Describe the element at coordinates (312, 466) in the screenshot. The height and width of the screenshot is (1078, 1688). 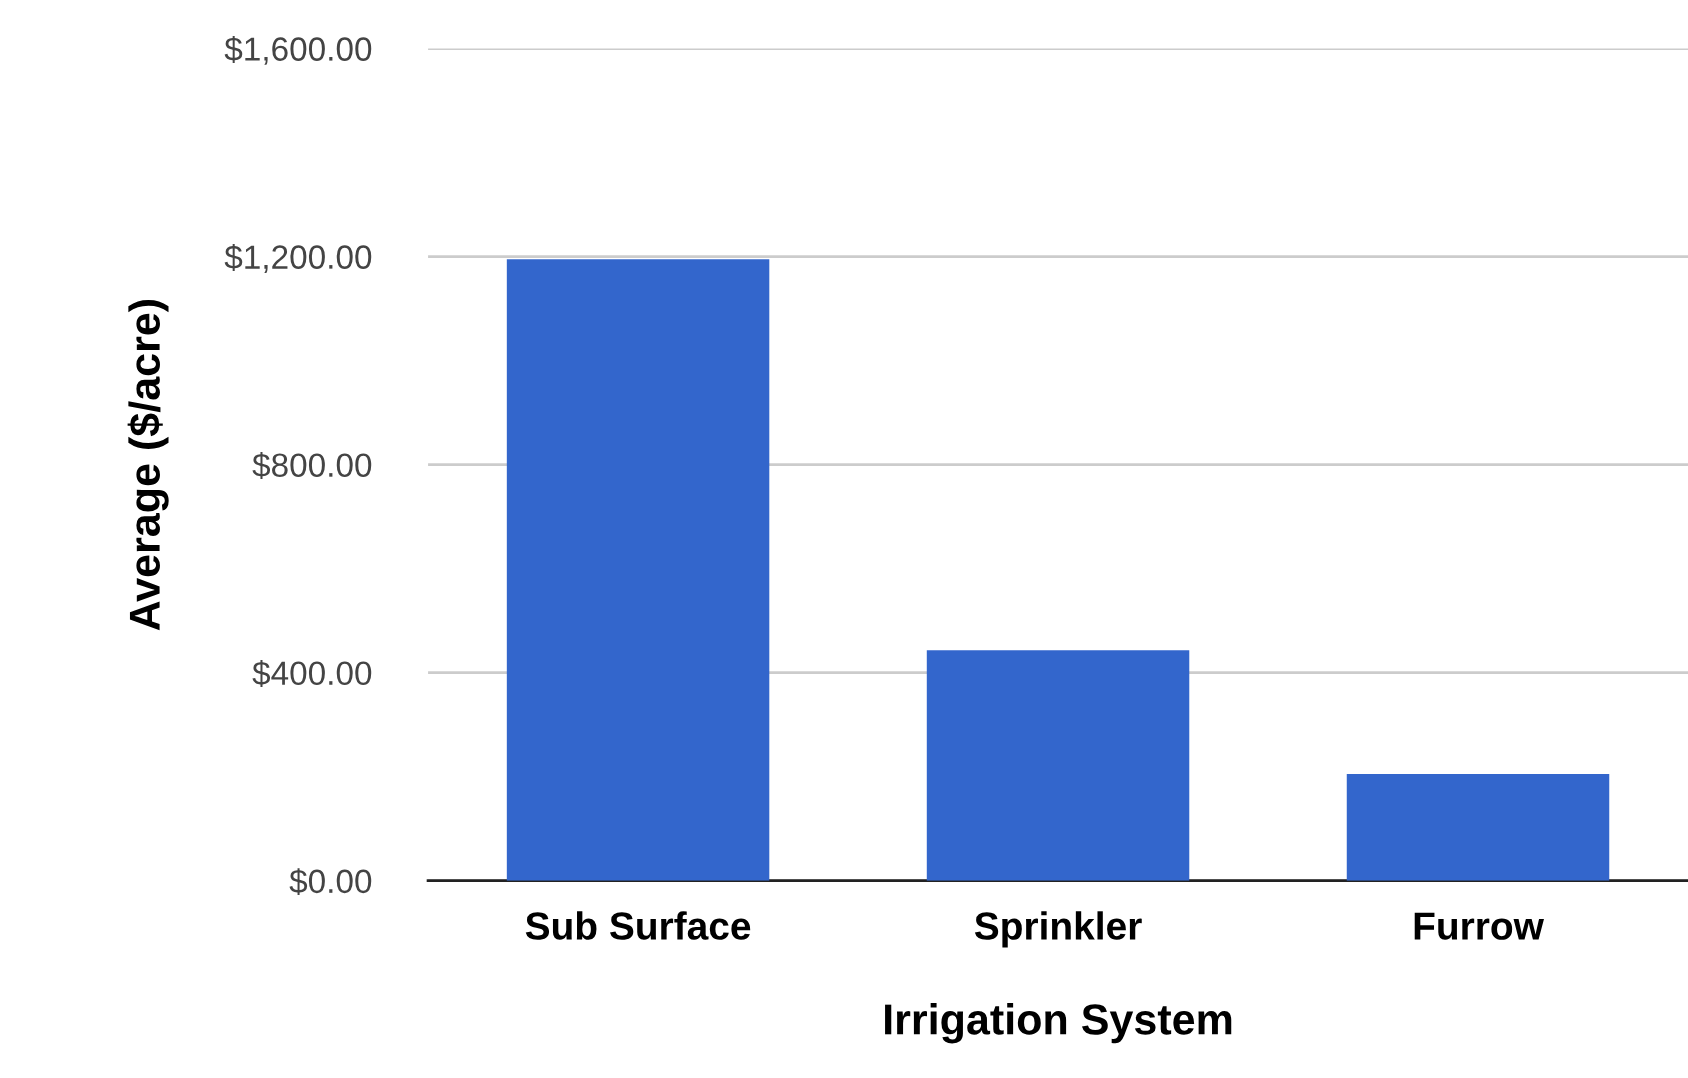
I see `y-tick-label: $800.00` at that location.